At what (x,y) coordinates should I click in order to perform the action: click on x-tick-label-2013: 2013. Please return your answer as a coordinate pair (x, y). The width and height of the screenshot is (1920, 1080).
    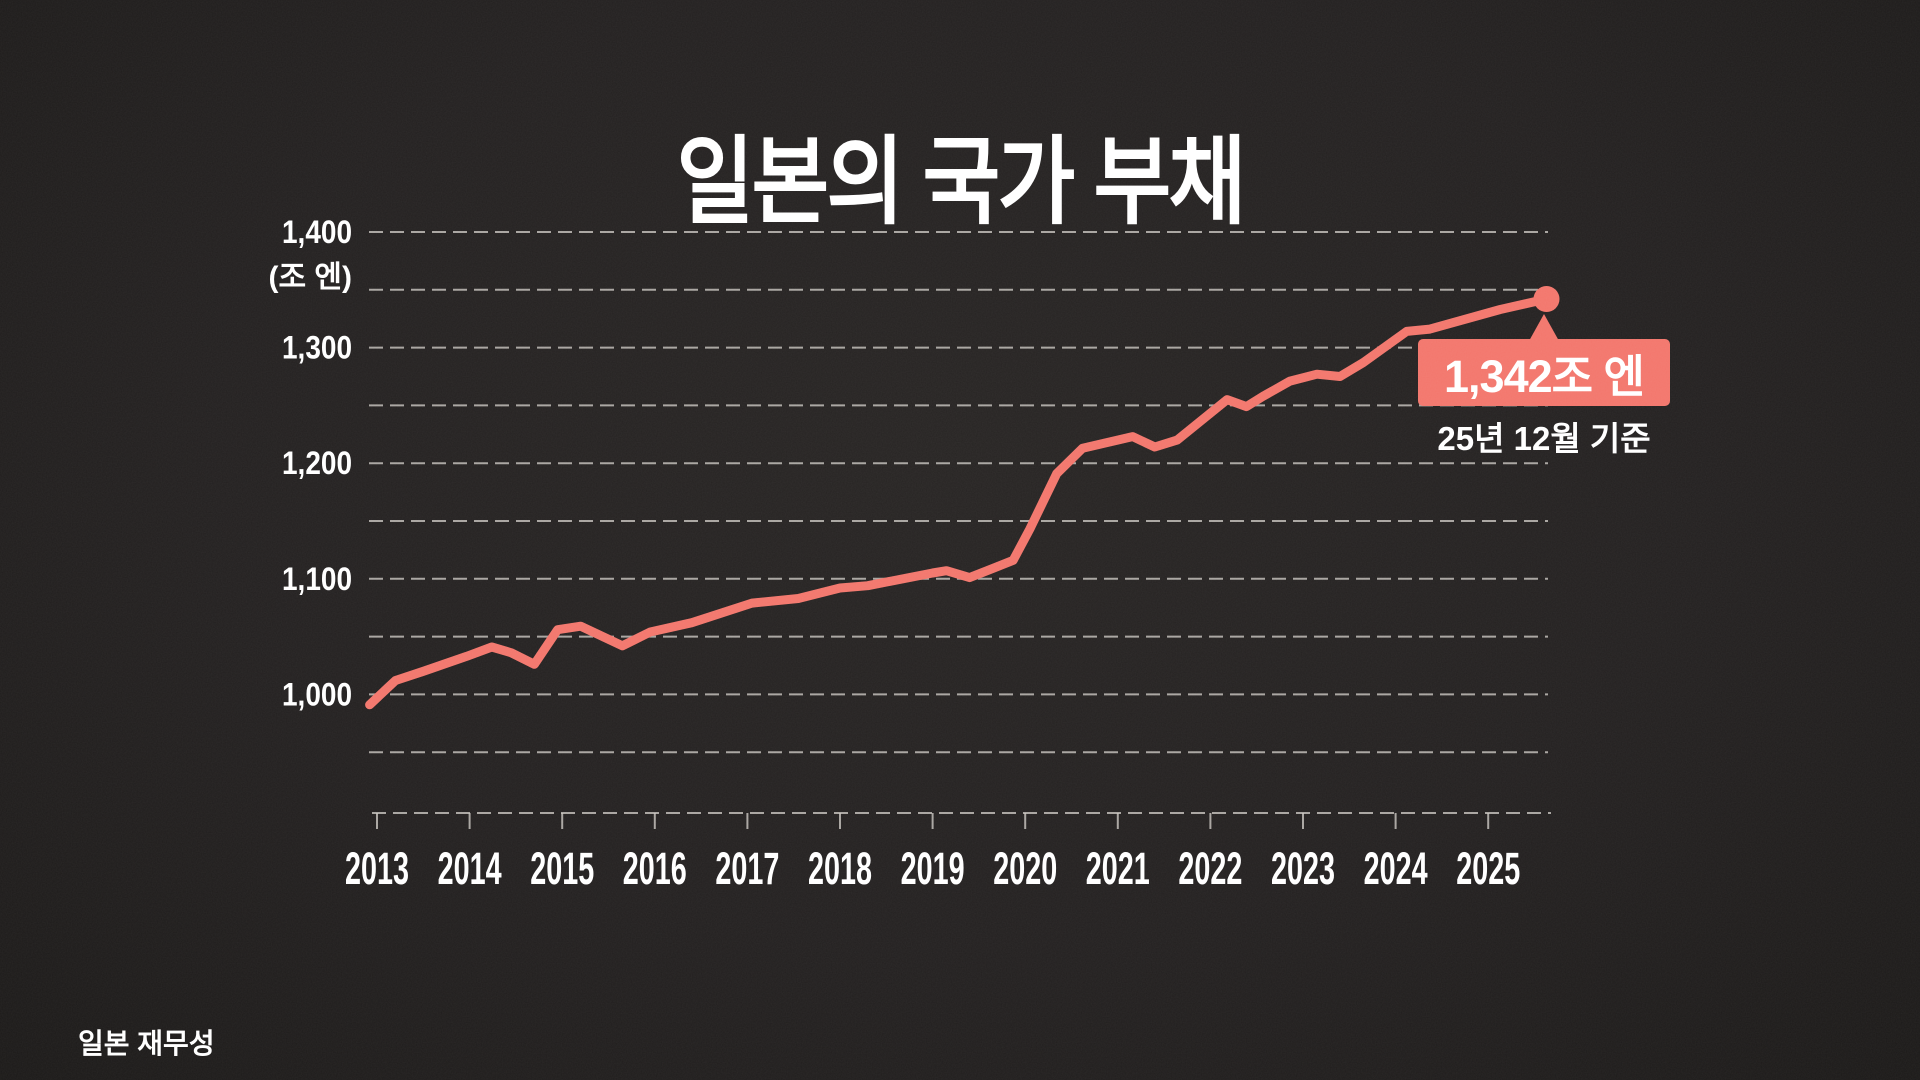
    Looking at the image, I should click on (377, 868).